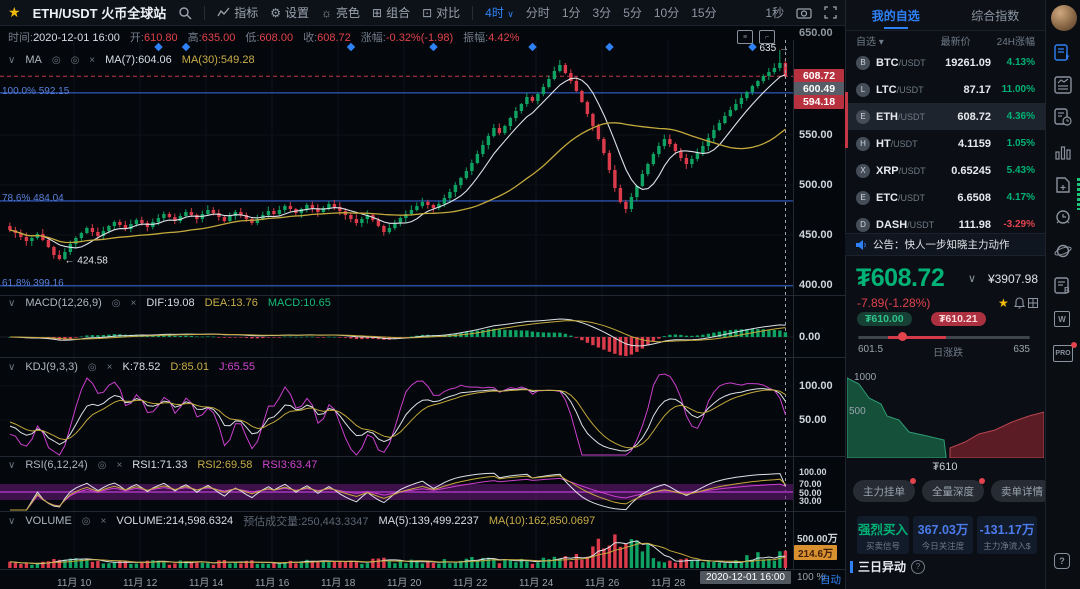 This screenshot has width=1080, height=589. I want to click on coin-row-eth: E ETH/USDT 608.72 4.36%, so click(945, 116).